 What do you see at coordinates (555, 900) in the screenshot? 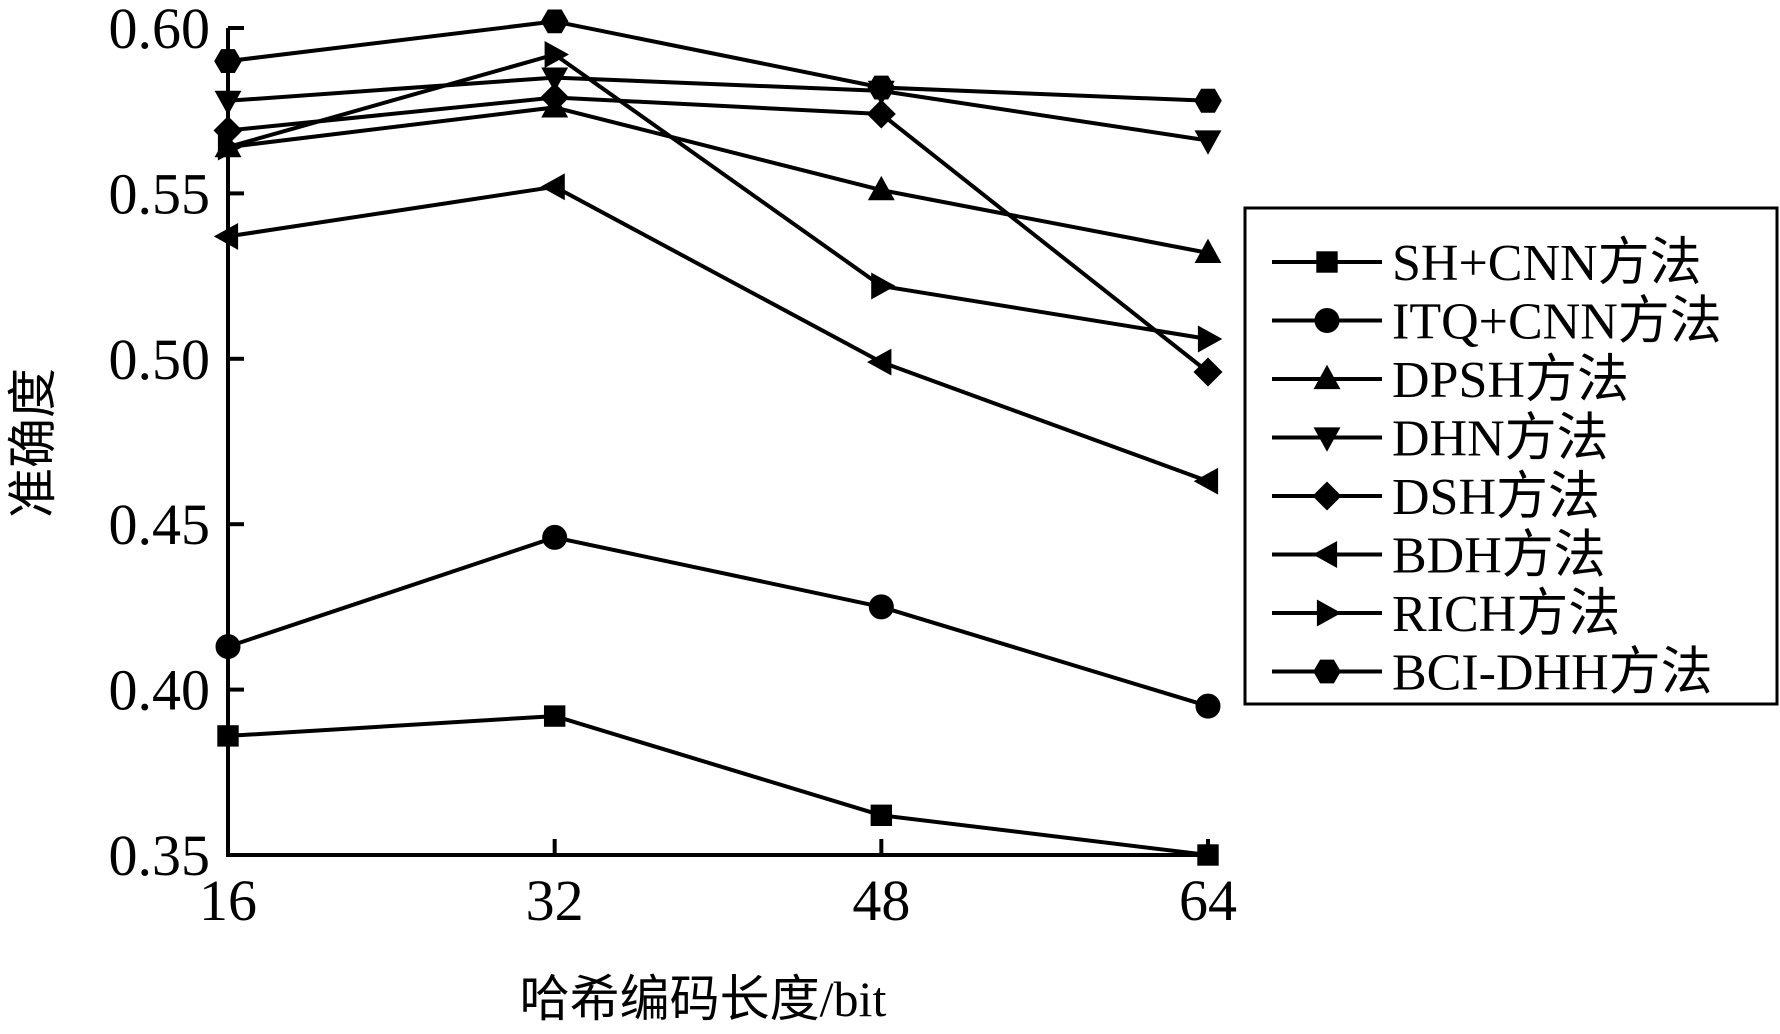
I see `x-tick-label: 32` at bounding box center [555, 900].